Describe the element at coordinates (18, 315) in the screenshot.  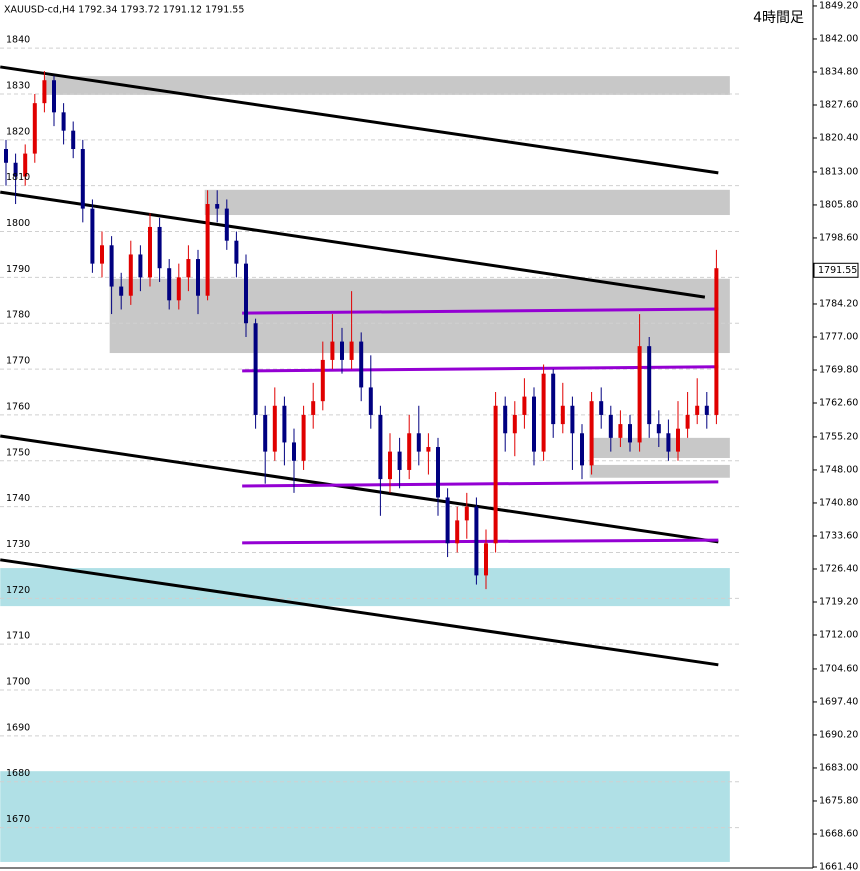
I see `y-tick-label: 1780` at that location.